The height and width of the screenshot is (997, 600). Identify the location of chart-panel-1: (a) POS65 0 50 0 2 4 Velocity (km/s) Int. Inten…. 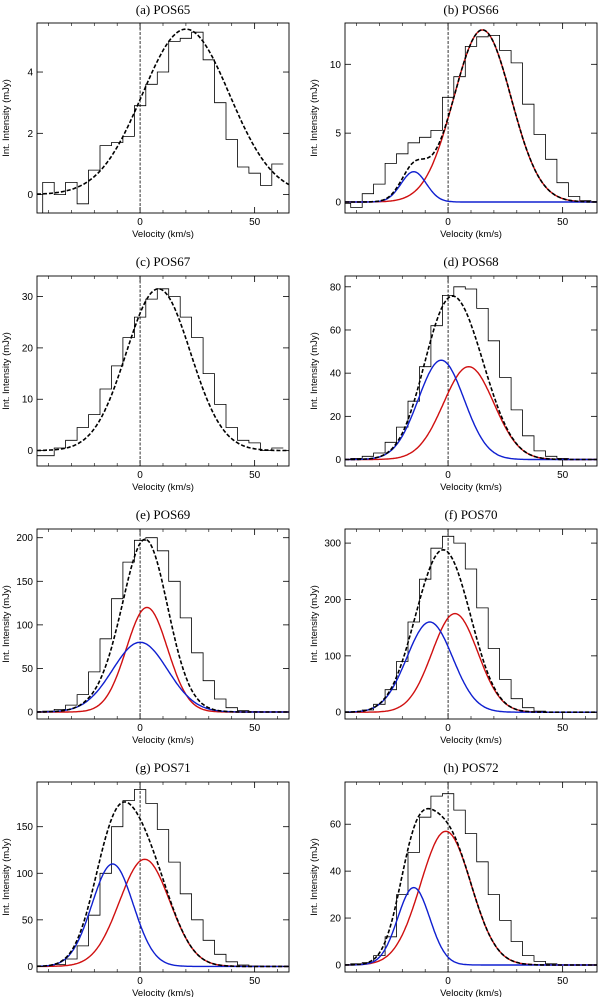
(145, 121).